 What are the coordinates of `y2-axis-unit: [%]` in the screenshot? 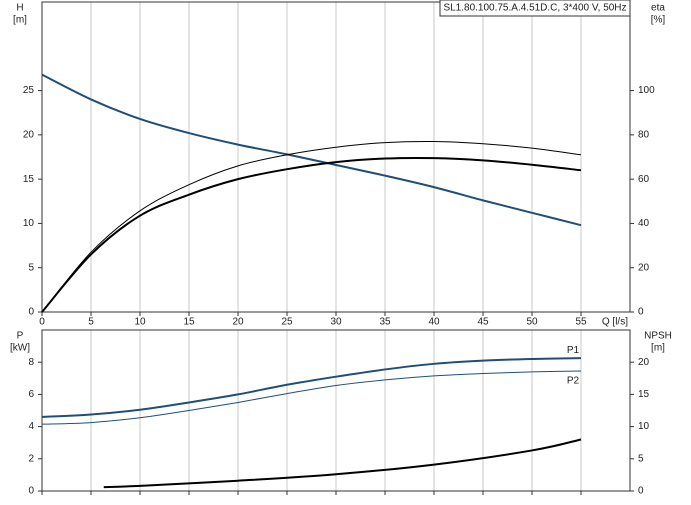 It's located at (658, 20).